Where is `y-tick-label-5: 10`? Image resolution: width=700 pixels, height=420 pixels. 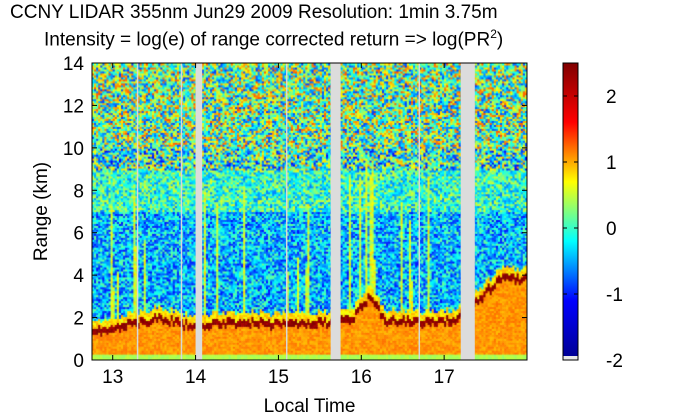
y-tick-label-5: 10 is located at coordinates (73, 149).